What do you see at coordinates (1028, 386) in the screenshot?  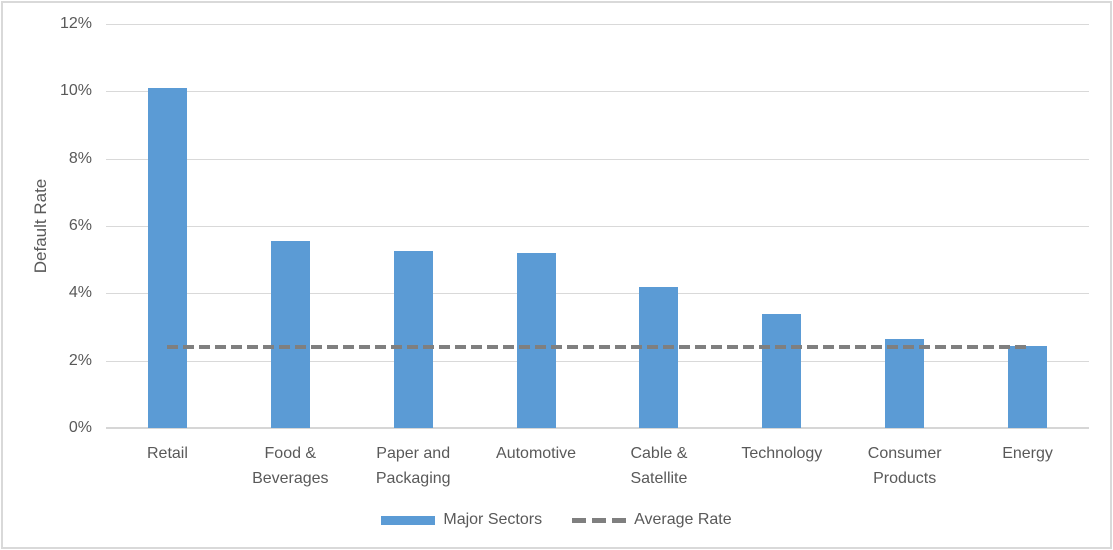 I see `bar-energy` at bounding box center [1028, 386].